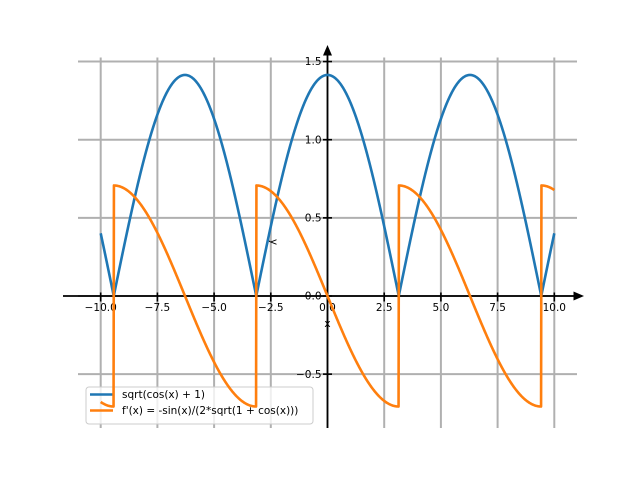 This screenshot has width=640, height=480. What do you see at coordinates (441, 308) in the screenshot?
I see `x-tick-label: 5.0` at bounding box center [441, 308].